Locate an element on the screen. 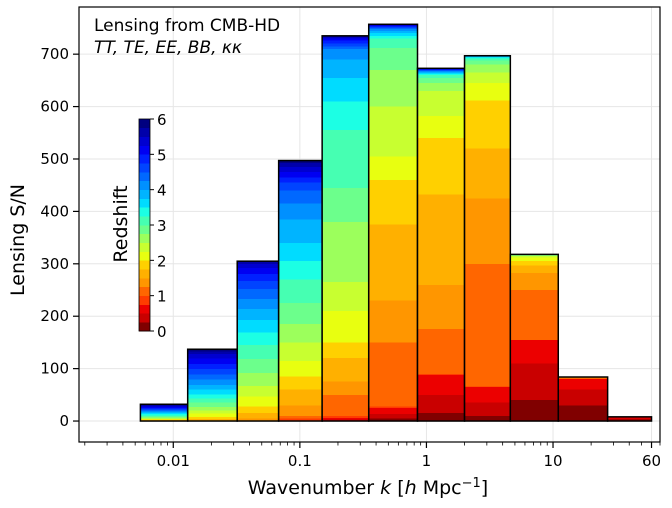  chart-title: Lensing from CMB-HD is located at coordinates (187, 26).